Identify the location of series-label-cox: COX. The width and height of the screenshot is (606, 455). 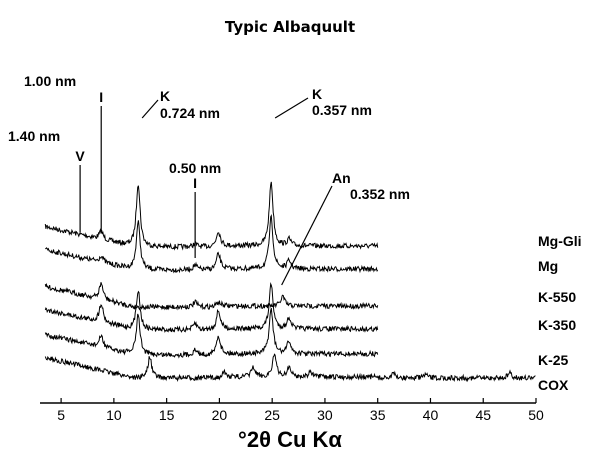
(553, 385).